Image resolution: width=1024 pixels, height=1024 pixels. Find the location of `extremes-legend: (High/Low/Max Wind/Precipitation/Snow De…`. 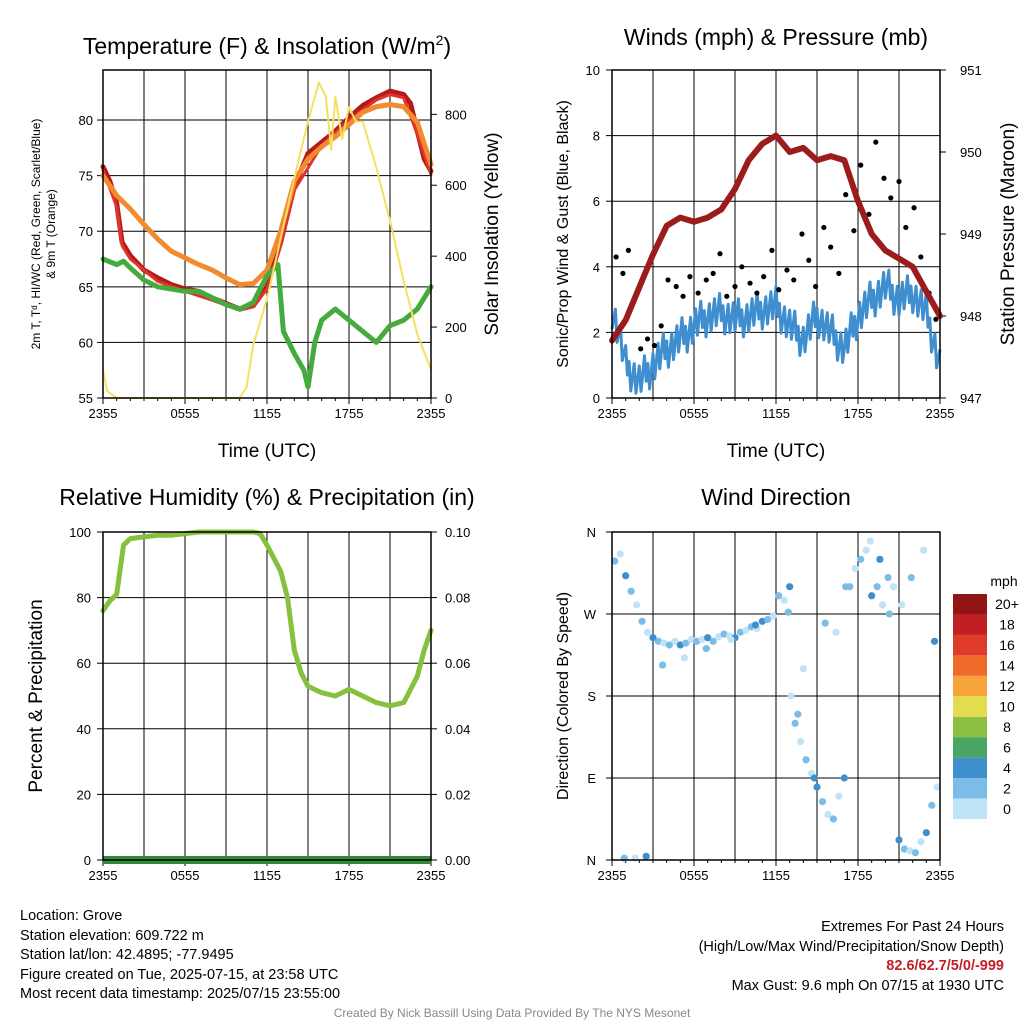

extremes-legend: (High/Low/Max Wind/Precipitation/Snow De… is located at coordinates (851, 946).